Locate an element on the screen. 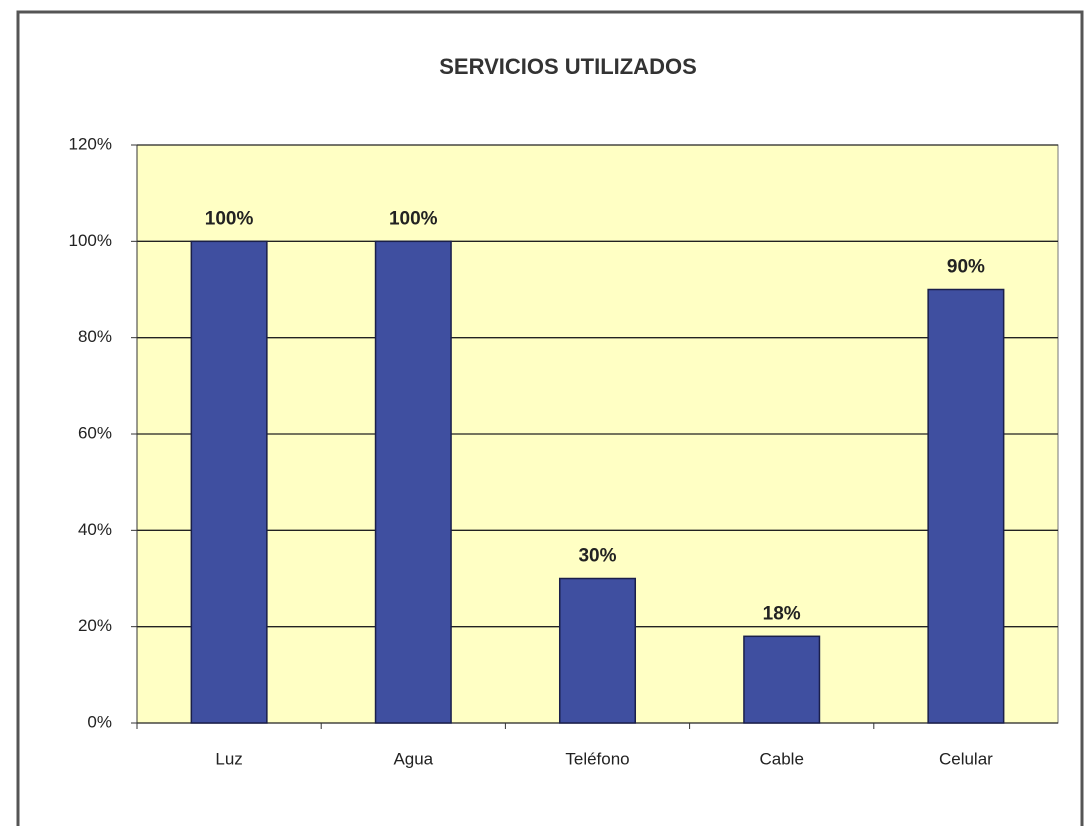 The width and height of the screenshot is (1086, 826). x-tick-label: Agua is located at coordinates (413, 758).